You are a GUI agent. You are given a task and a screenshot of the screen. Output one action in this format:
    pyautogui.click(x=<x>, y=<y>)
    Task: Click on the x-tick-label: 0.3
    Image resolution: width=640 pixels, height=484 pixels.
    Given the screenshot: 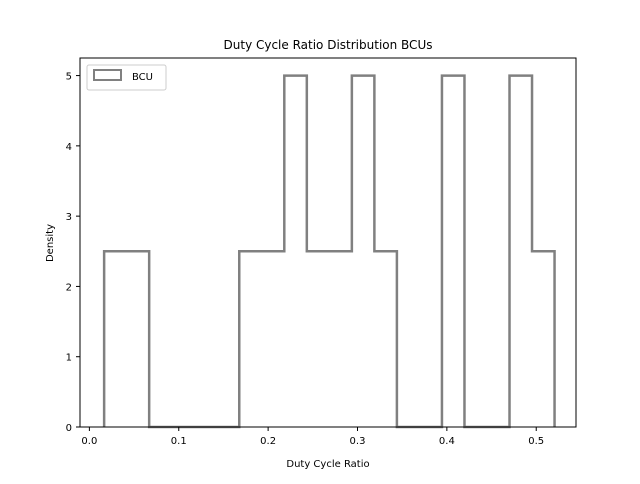 What is the action you would take?
    pyautogui.click(x=358, y=441)
    